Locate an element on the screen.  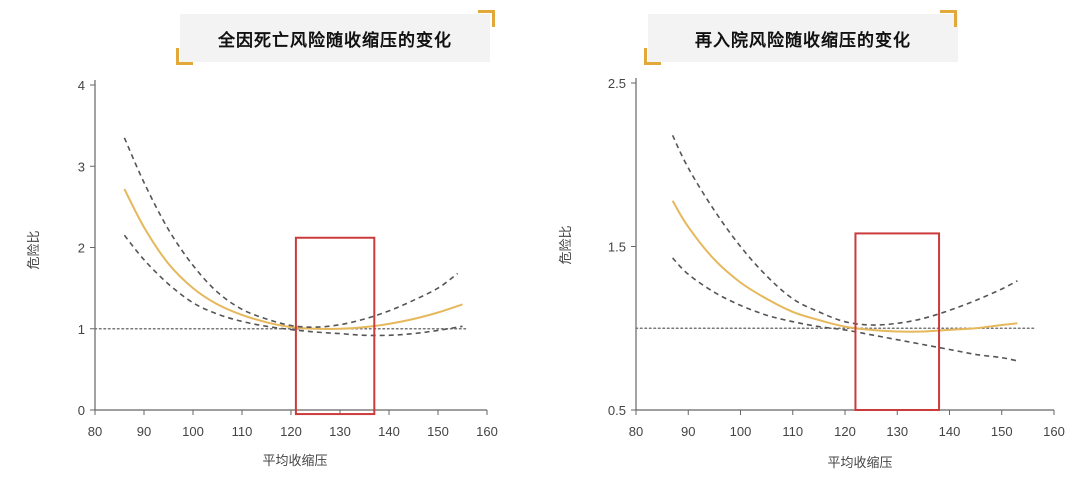
y-tick-label: 1.5 is located at coordinates (617, 247).